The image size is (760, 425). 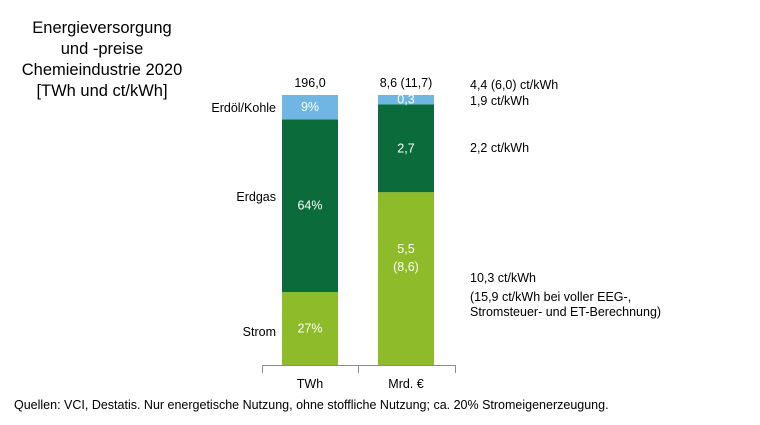 What do you see at coordinates (102, 49) in the screenshot?
I see `title-line-2: und -preise` at bounding box center [102, 49].